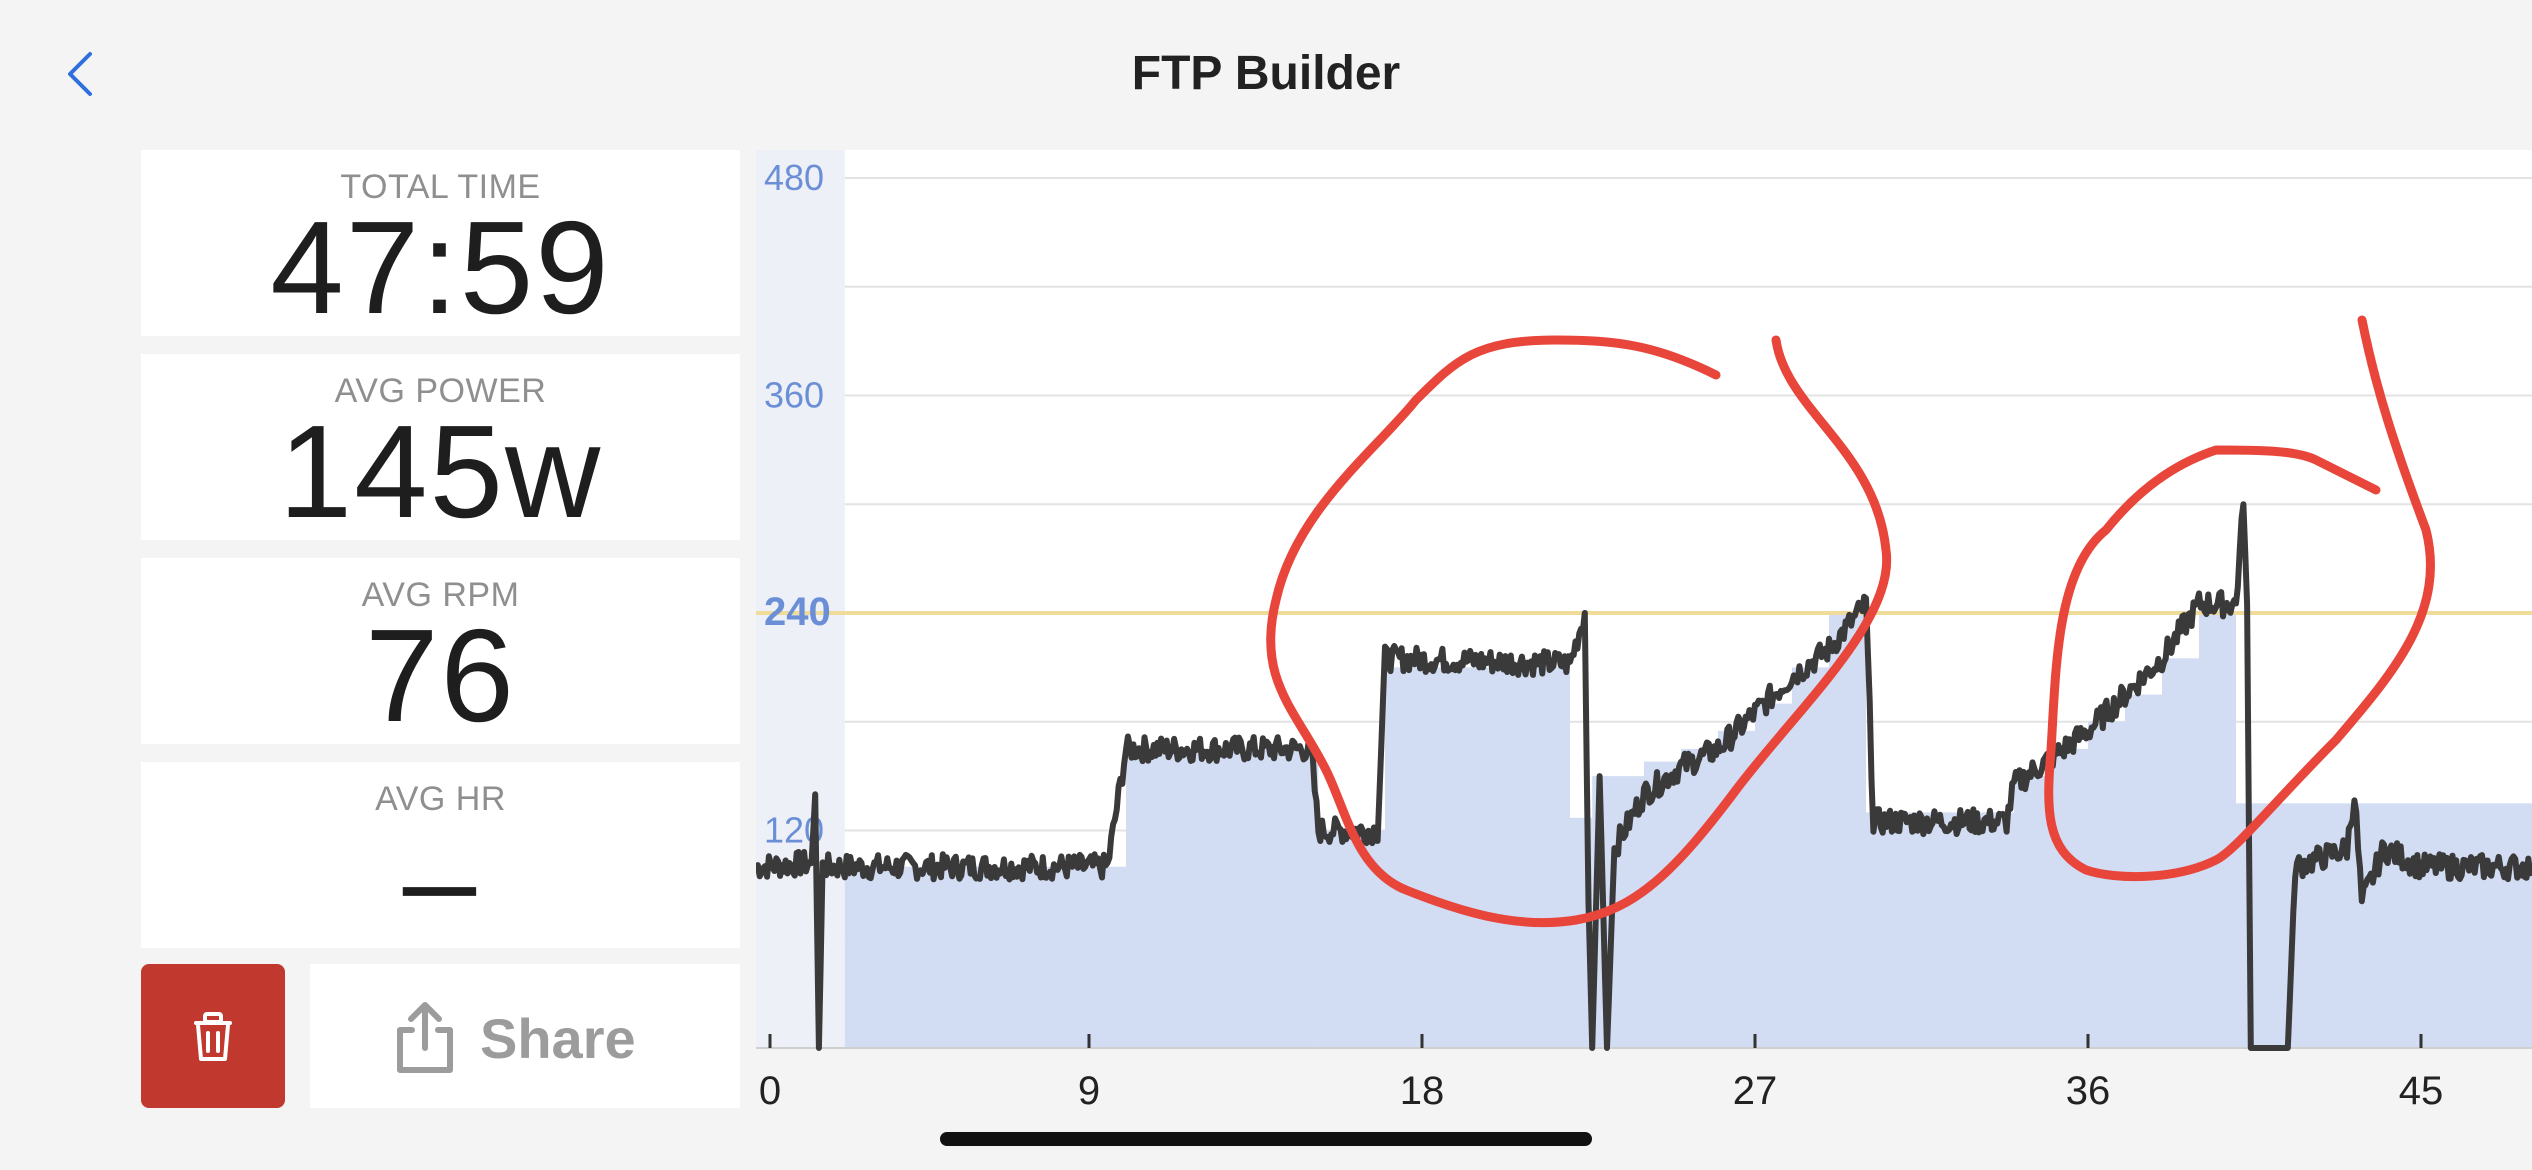 Image resolution: width=2532 pixels, height=1170 pixels. Describe the element at coordinates (440, 391) in the screenshot. I see `avg-power-label: AVG POWER` at that location.